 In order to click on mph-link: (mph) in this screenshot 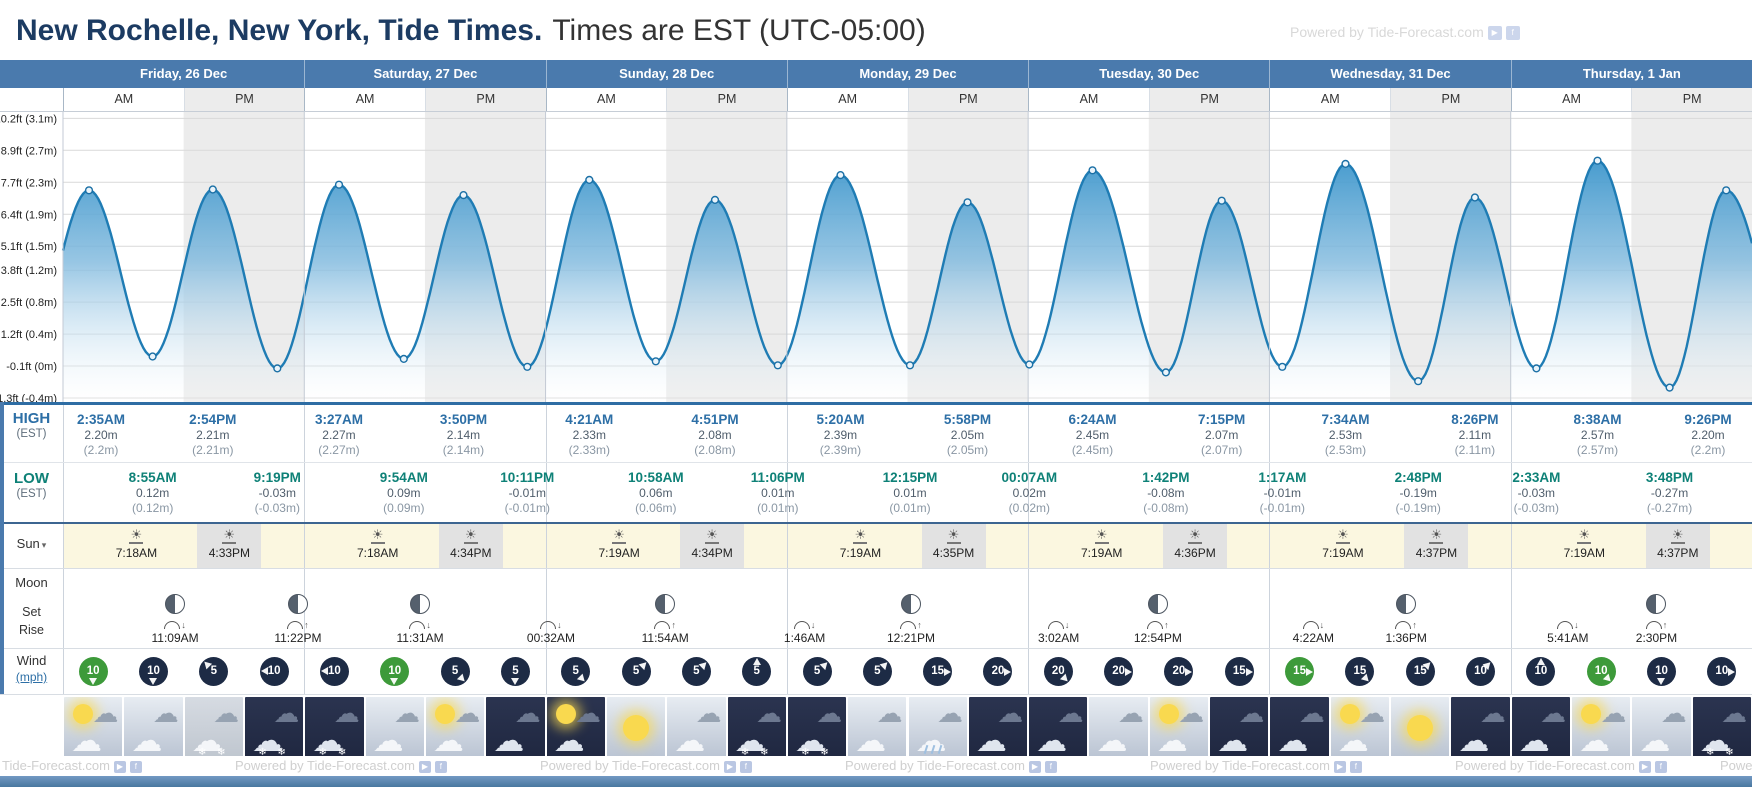, I will do `click(31, 677)`.